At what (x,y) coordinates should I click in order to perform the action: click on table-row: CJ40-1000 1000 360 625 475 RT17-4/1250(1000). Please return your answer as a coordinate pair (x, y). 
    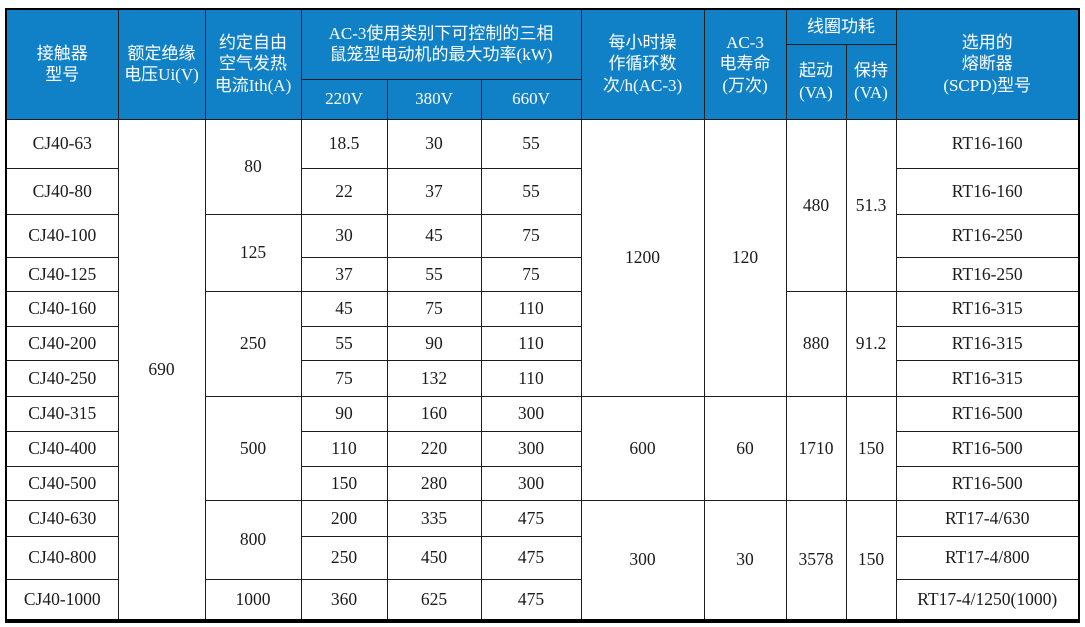
    Looking at the image, I should click on (542, 600).